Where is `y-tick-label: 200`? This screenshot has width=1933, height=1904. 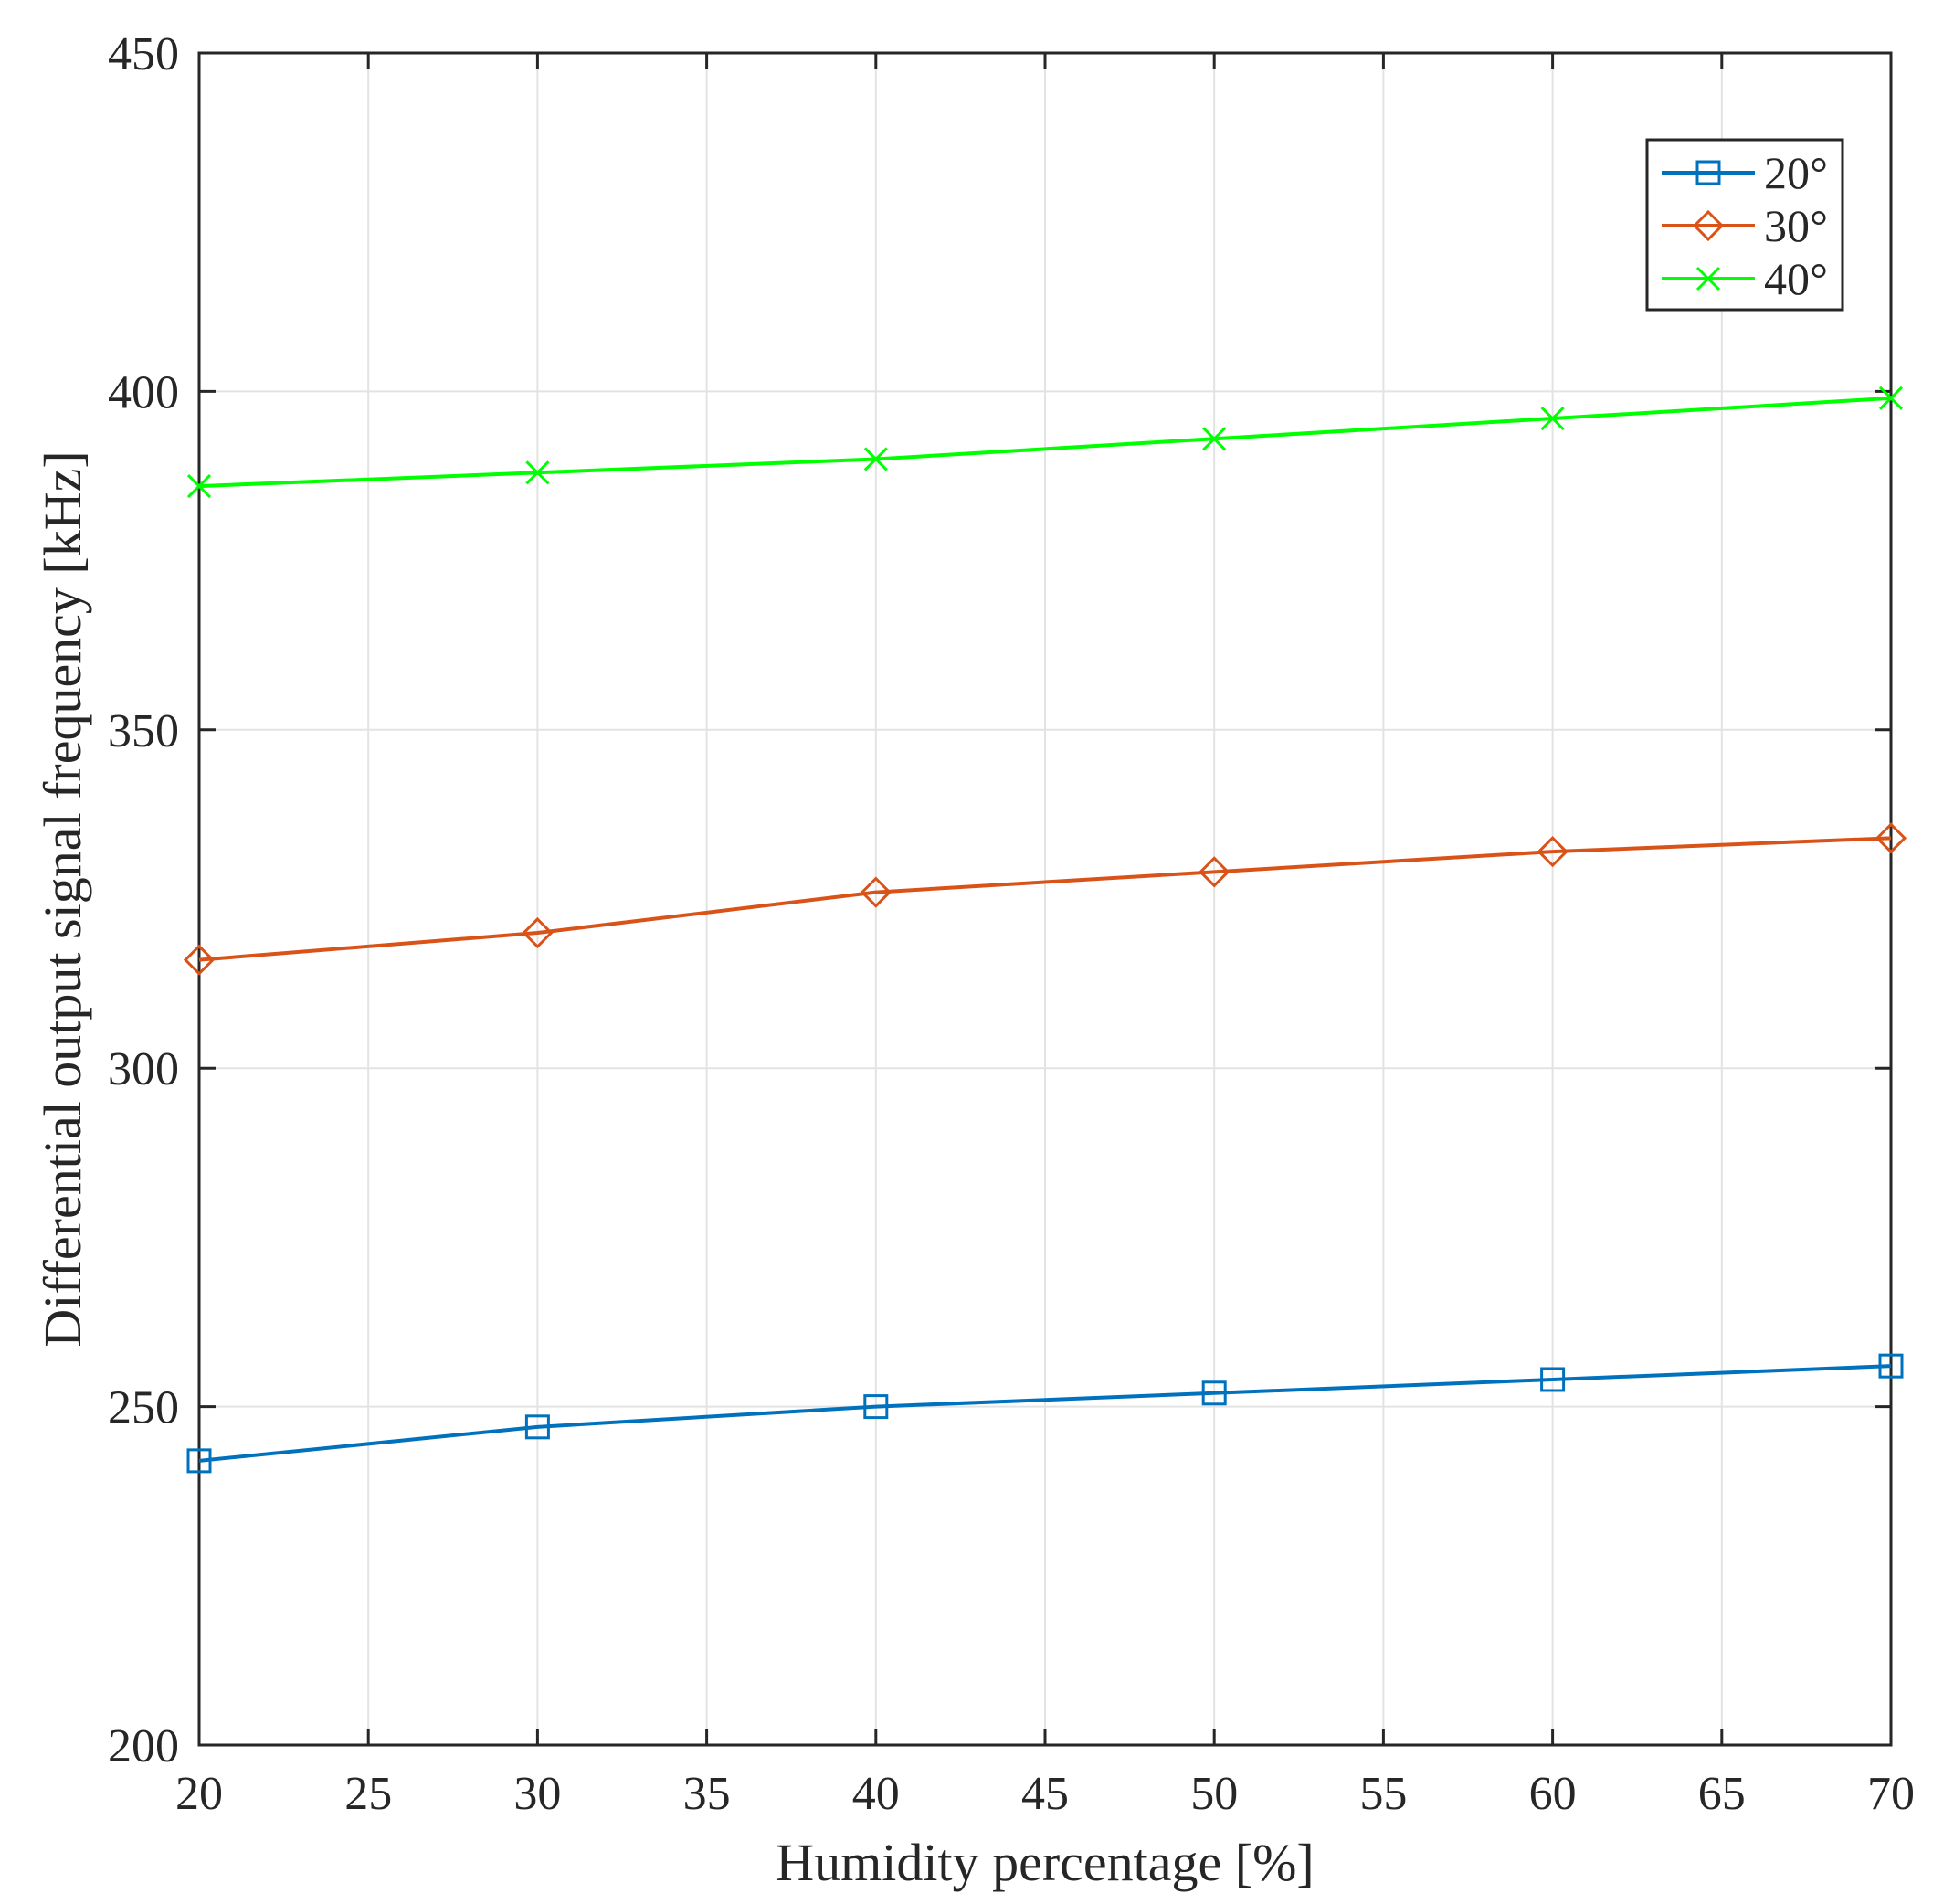
y-tick-label: 200 is located at coordinates (143, 1746).